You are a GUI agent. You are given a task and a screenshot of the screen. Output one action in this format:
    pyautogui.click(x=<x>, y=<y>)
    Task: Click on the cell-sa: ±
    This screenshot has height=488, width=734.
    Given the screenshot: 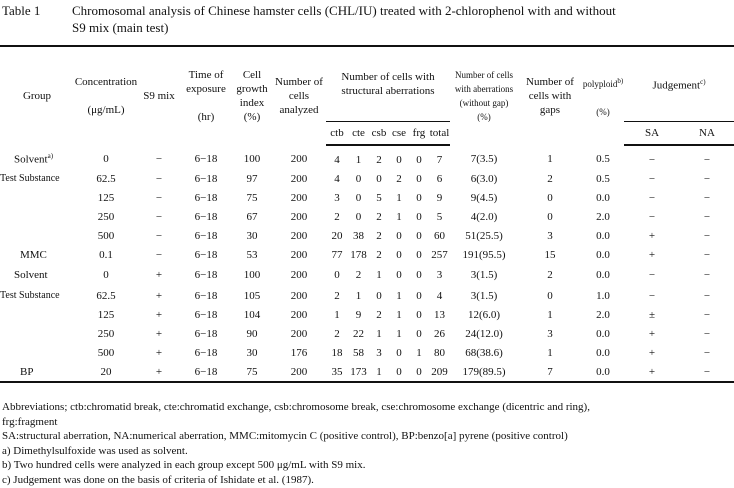 What is the action you would take?
    pyautogui.click(x=652, y=314)
    